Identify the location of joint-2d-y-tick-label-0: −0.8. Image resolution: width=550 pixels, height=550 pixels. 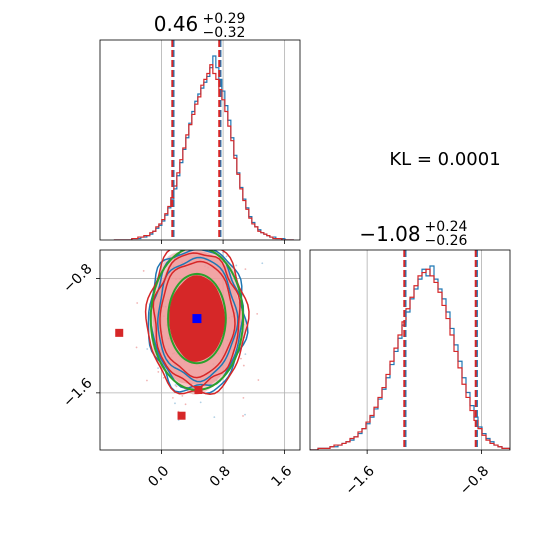
(77, 278).